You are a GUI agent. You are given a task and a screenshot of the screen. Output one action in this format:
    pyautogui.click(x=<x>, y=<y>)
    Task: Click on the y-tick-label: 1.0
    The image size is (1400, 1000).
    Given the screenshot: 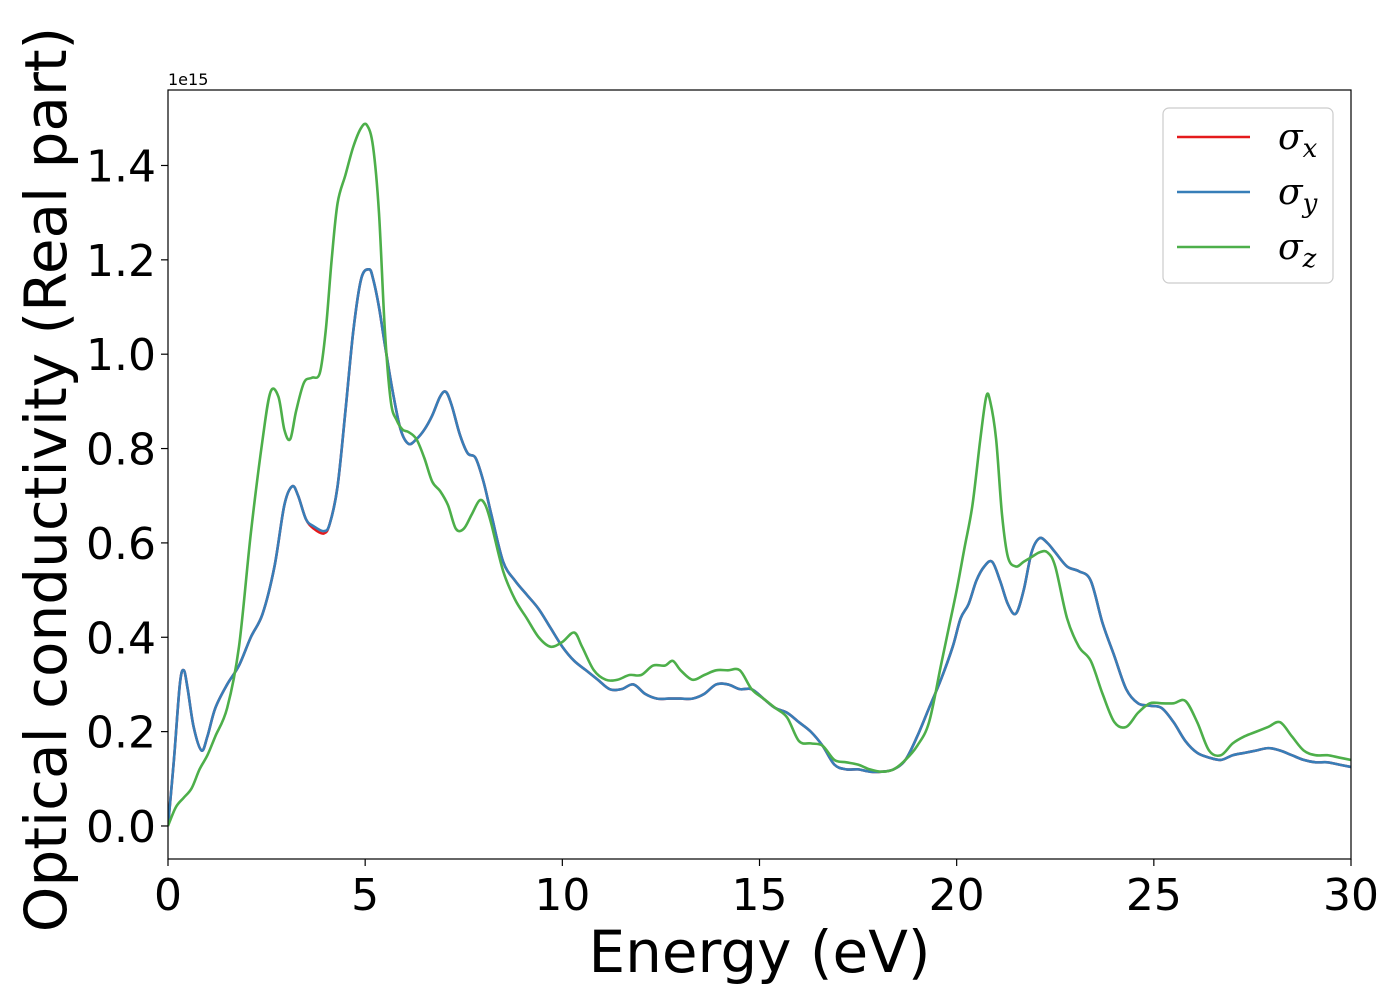 What is the action you would take?
    pyautogui.click(x=121, y=355)
    